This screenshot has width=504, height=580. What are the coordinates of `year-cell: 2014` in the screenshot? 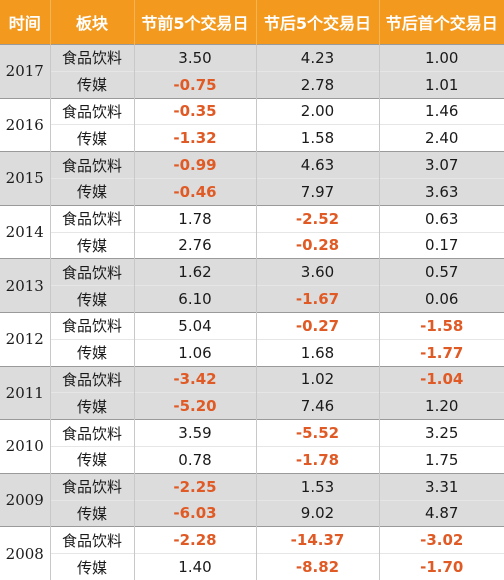 It's located at (25, 231).